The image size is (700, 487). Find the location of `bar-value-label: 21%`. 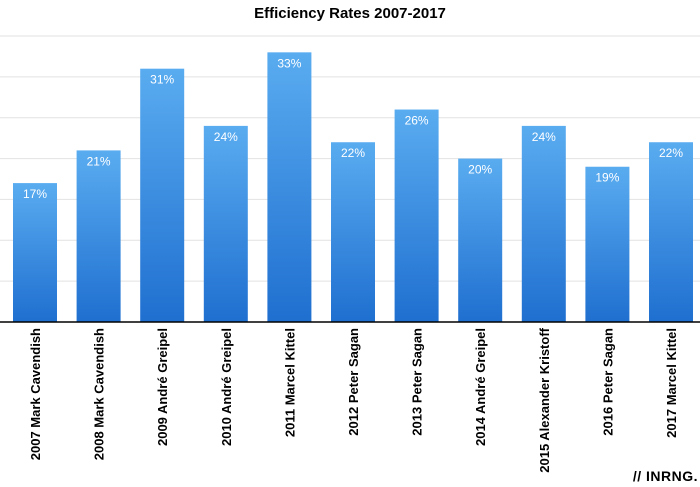

bar-value-label: 21% is located at coordinates (99, 161).